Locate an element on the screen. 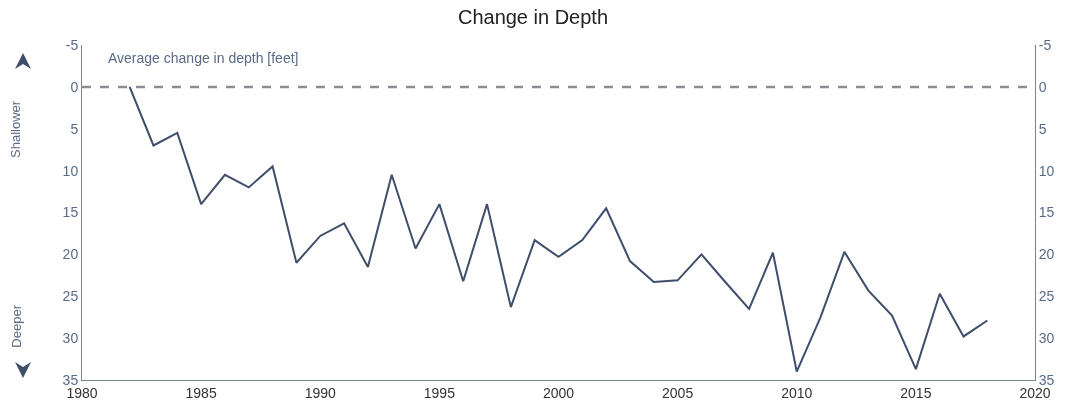 The height and width of the screenshot is (413, 1066). x-tick-label: 2015 is located at coordinates (916, 392).